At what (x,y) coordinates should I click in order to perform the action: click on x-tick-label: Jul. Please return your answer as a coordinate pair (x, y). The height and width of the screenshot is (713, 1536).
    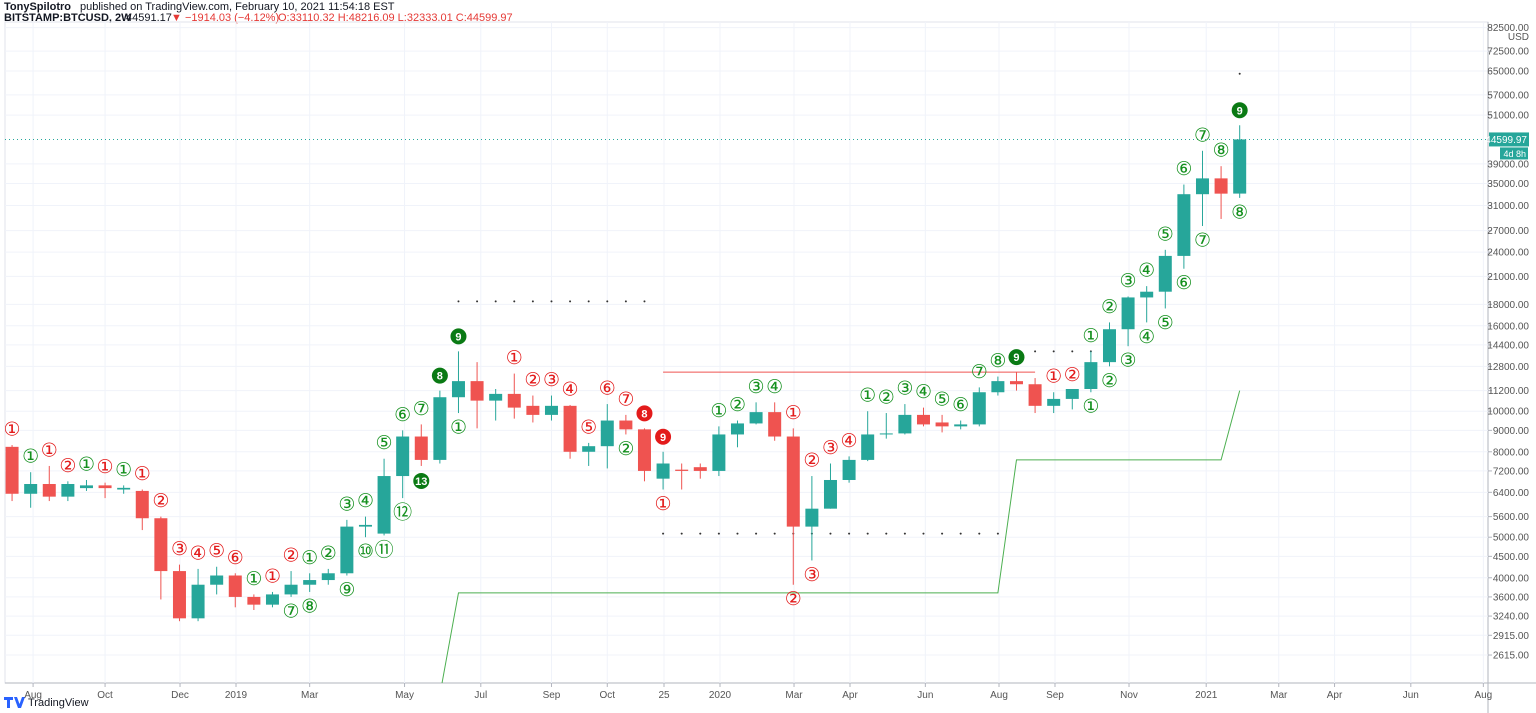
    Looking at the image, I should click on (480, 695).